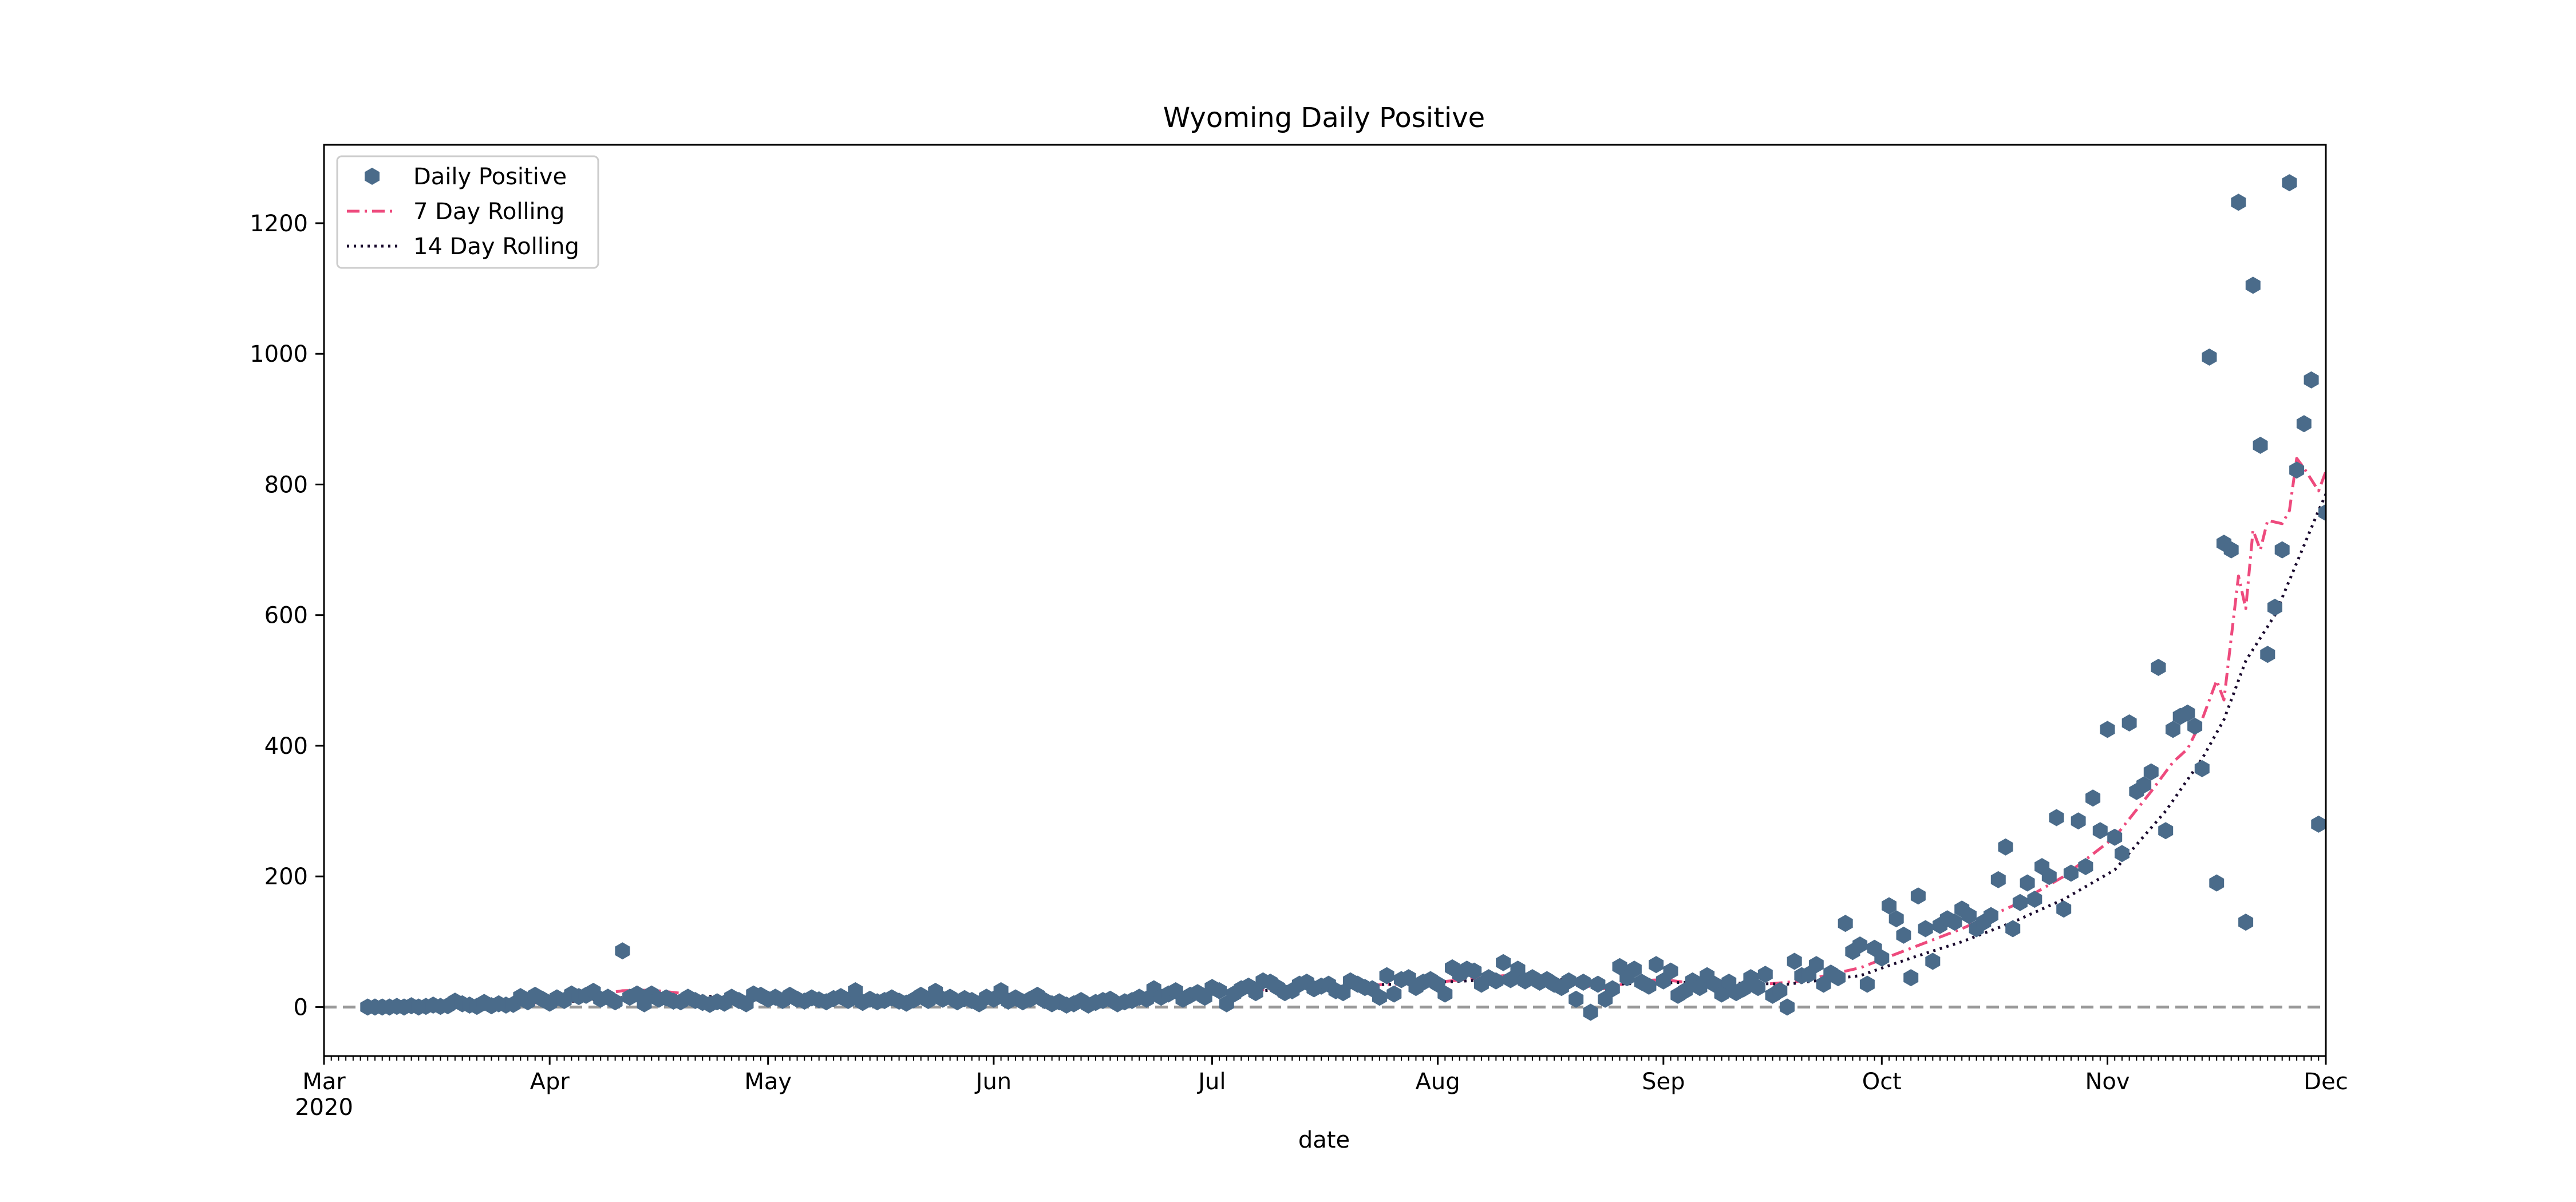 The width and height of the screenshot is (2576, 1202). What do you see at coordinates (1324, 1140) in the screenshot?
I see `x-axis-label: date` at bounding box center [1324, 1140].